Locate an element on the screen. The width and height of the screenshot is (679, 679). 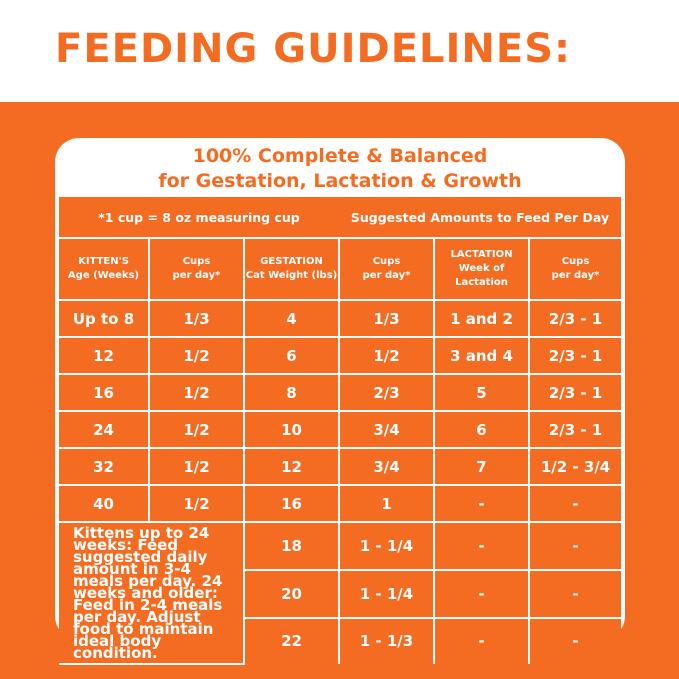
table-cell: 4 is located at coordinates (291, 318).